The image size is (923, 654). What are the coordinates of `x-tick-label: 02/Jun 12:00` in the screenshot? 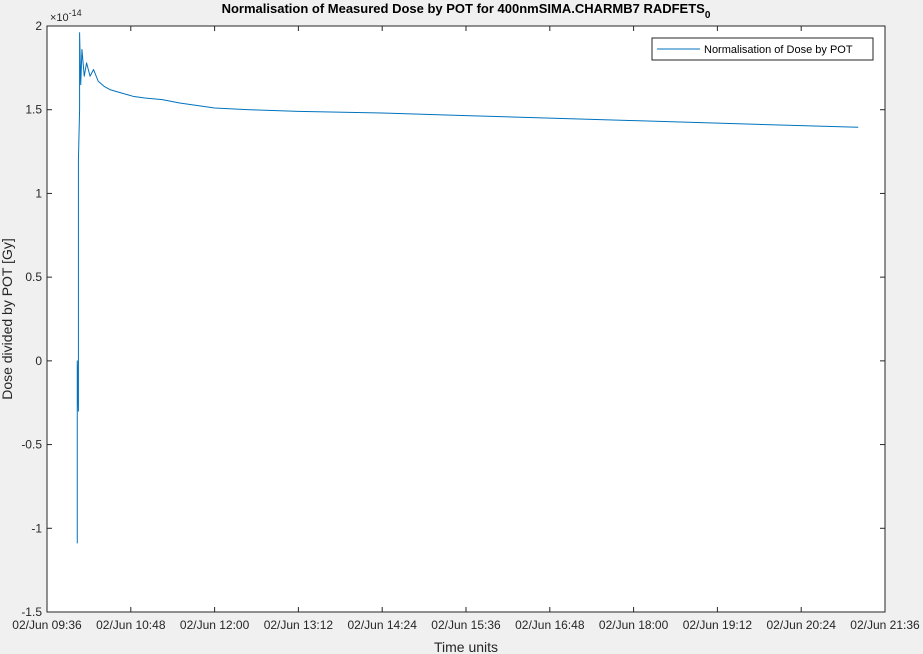 It's located at (215, 625).